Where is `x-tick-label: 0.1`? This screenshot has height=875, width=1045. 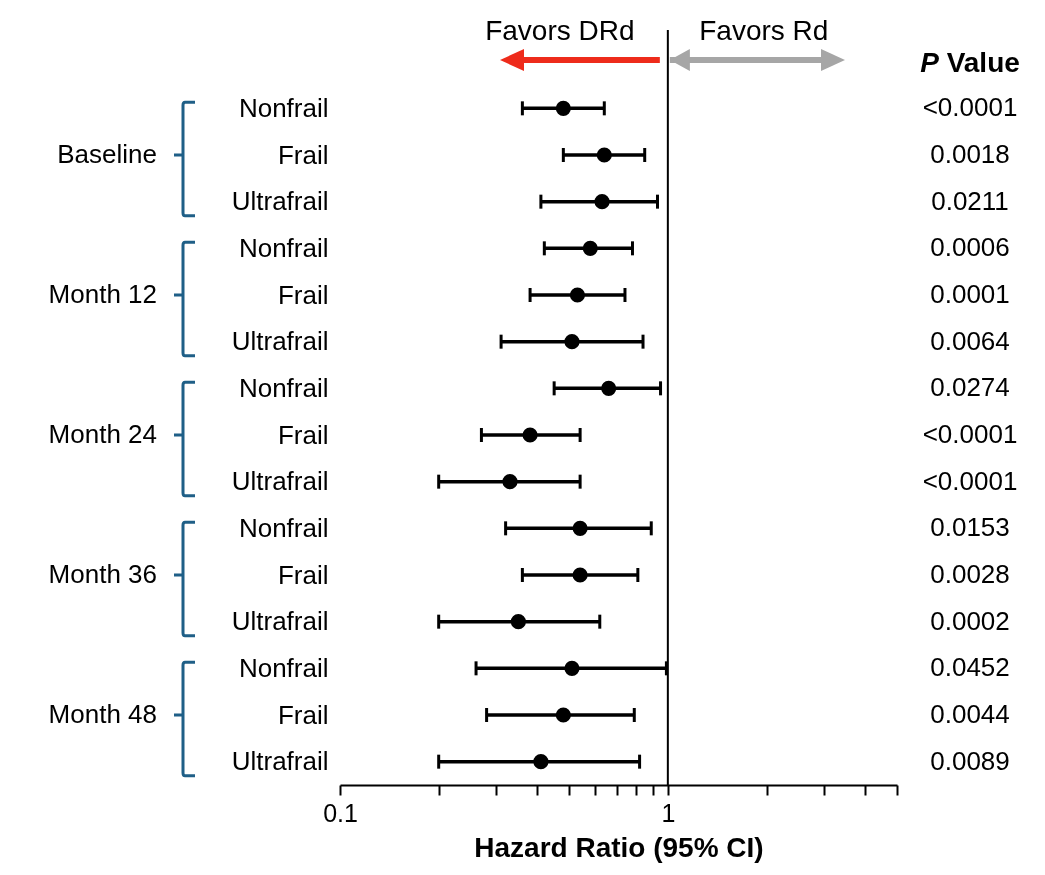 x-tick-label: 0.1 is located at coordinates (340, 812).